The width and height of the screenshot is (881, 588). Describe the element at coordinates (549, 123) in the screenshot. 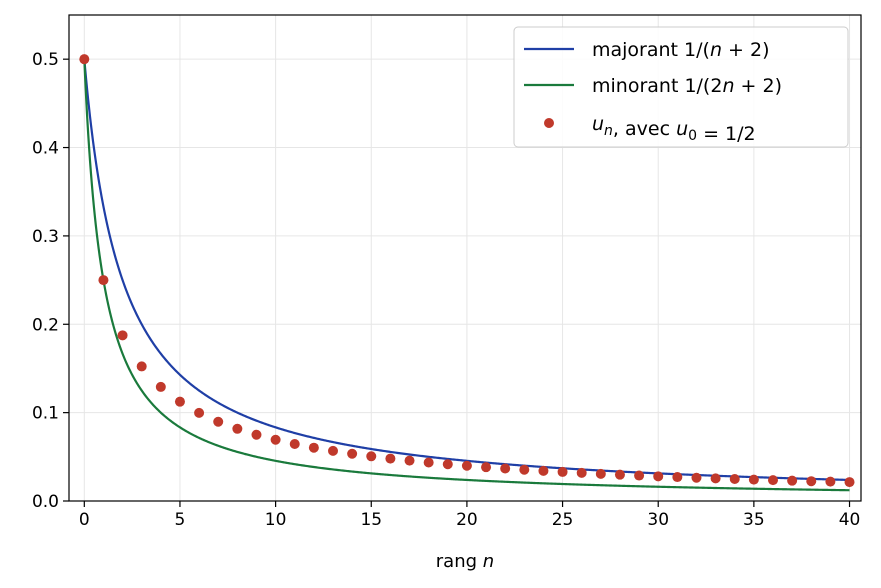

I see `legend-swatch-points` at that location.